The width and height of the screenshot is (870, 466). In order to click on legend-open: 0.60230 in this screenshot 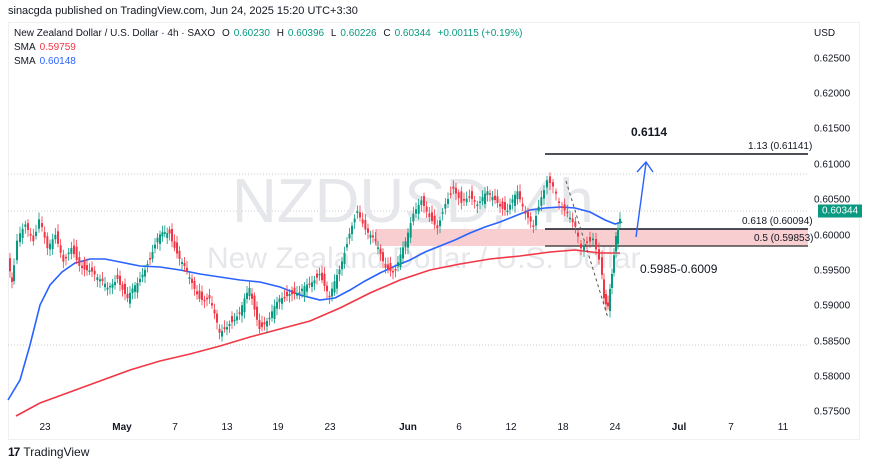, I will do `click(251, 33)`.